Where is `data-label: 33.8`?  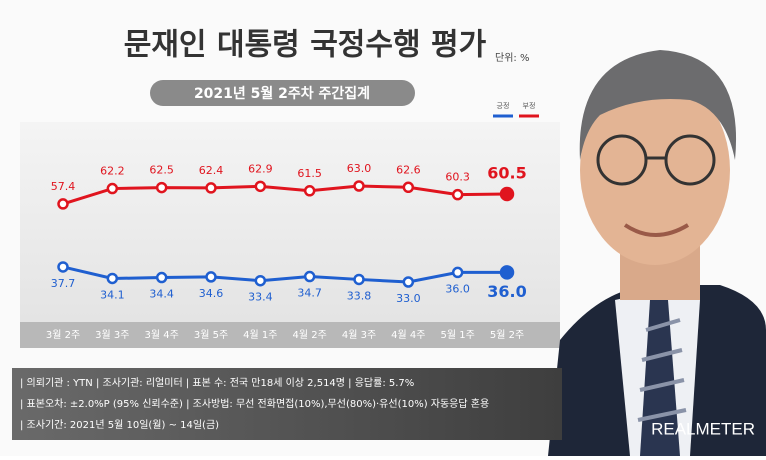
data-label: 33.8 is located at coordinates (359, 295).